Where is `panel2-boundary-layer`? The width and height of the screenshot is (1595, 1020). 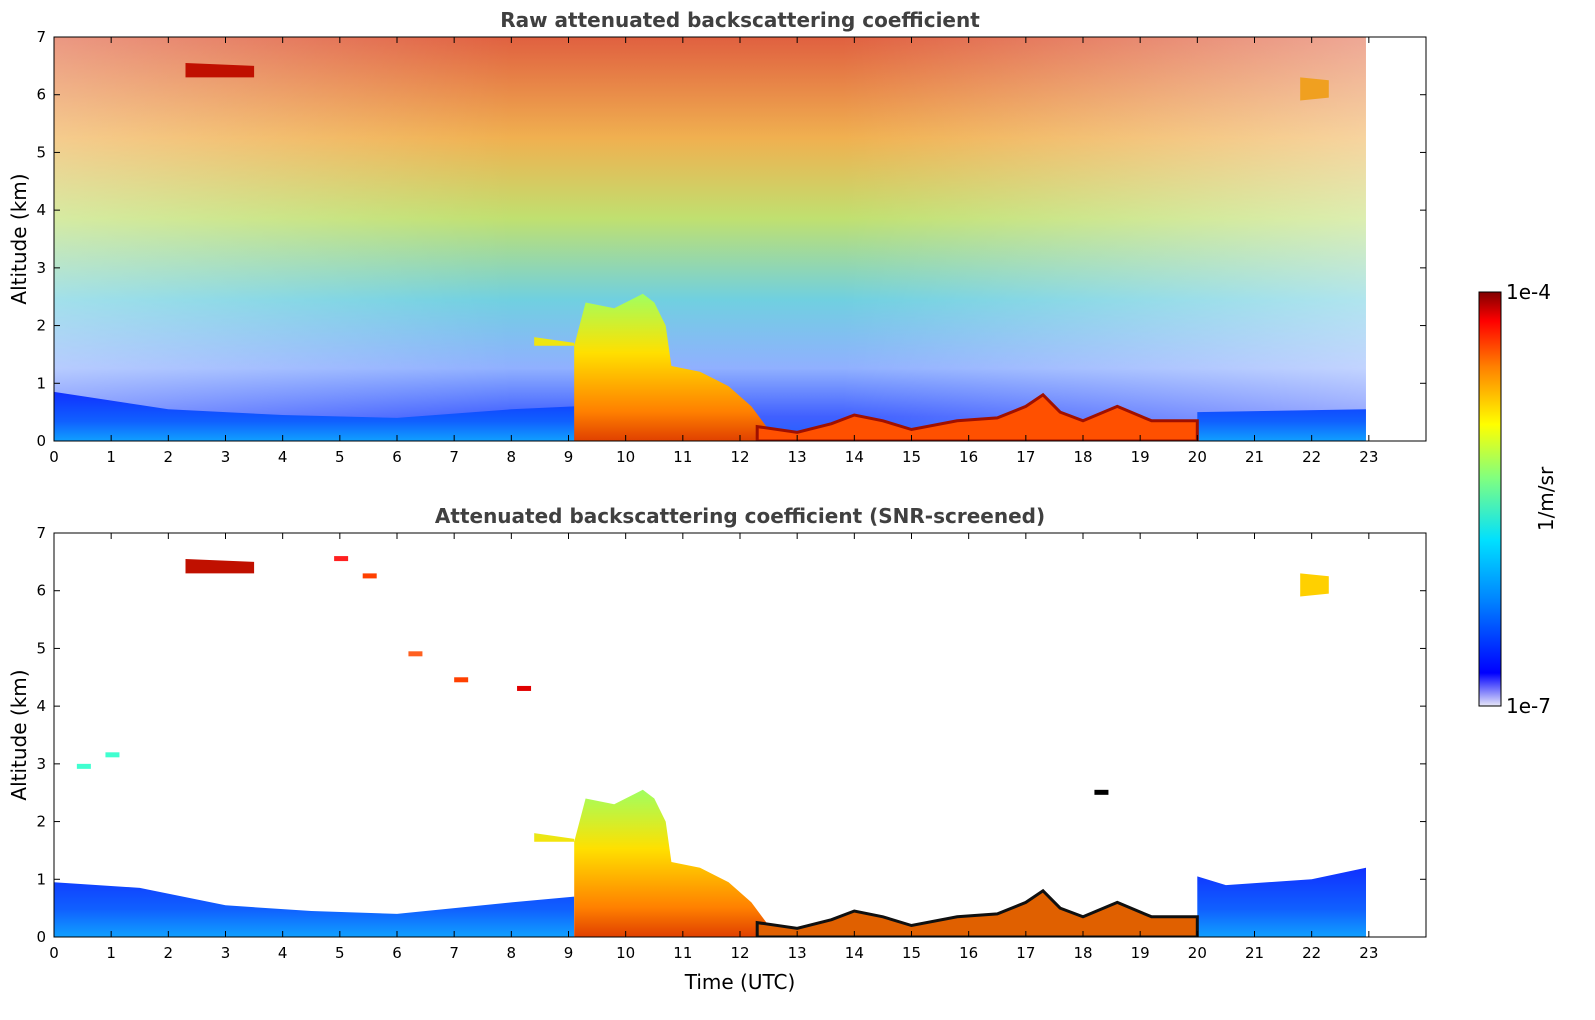 panel2-boundary-layer is located at coordinates (710, 902).